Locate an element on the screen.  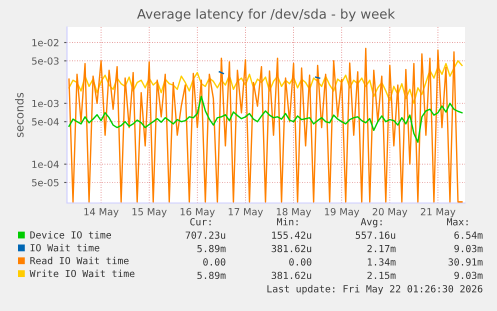
x-tick-label: 18 May is located at coordinates (294, 213).